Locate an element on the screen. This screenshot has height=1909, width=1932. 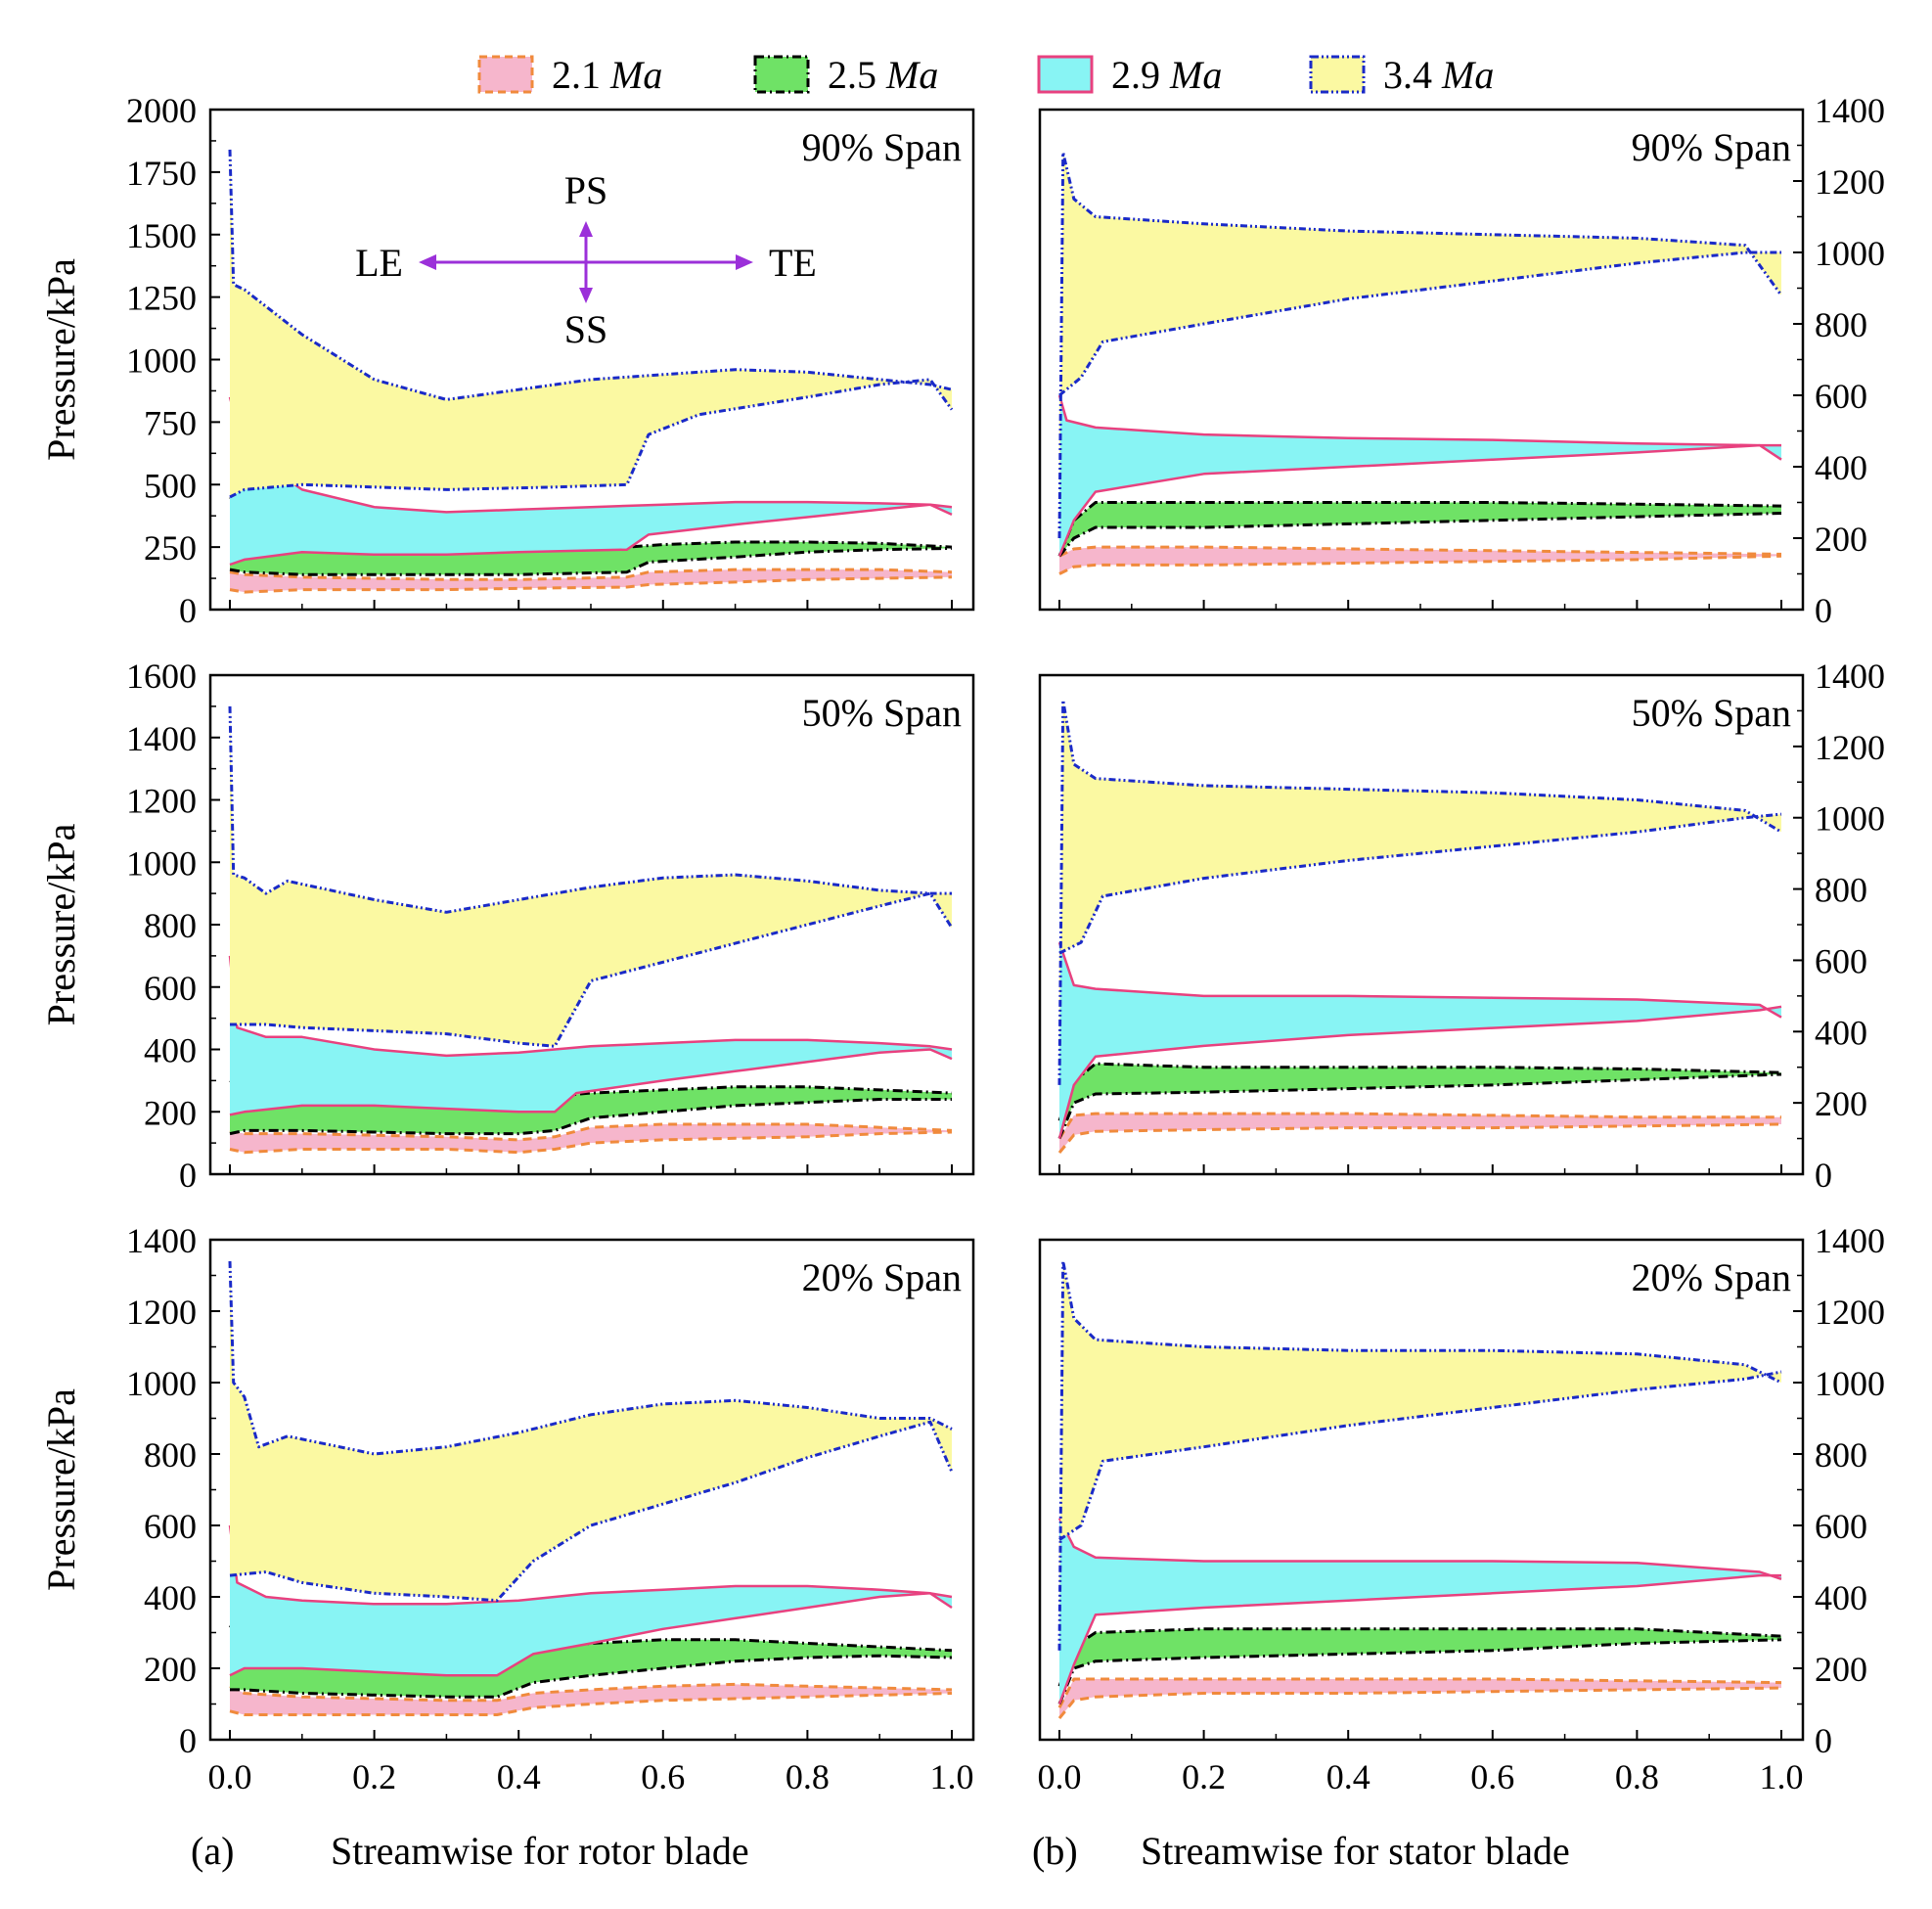
legend: 2.1 Ma 2.5 Ma 2.9 Ma 3.4 Ma is located at coordinates (985, 75).